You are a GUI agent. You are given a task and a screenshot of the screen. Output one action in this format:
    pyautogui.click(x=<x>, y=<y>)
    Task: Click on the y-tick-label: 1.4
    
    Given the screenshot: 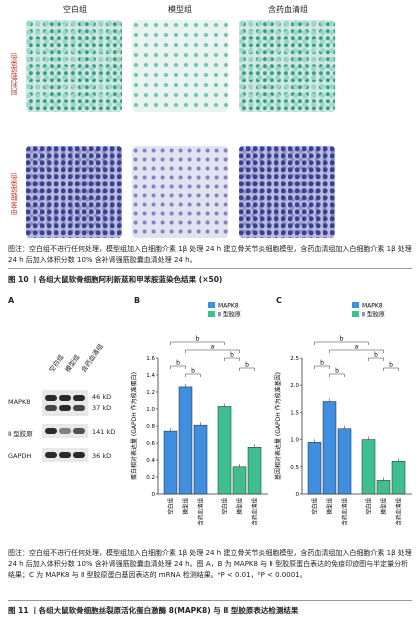 What is the action you would take?
    pyautogui.click(x=150, y=376)
    